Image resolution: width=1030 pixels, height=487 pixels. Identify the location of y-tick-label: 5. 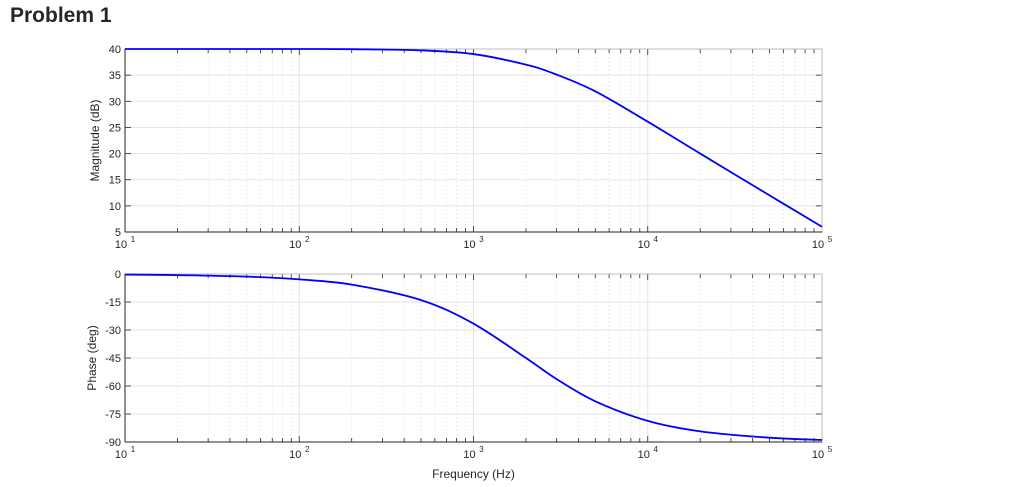
(118, 233).